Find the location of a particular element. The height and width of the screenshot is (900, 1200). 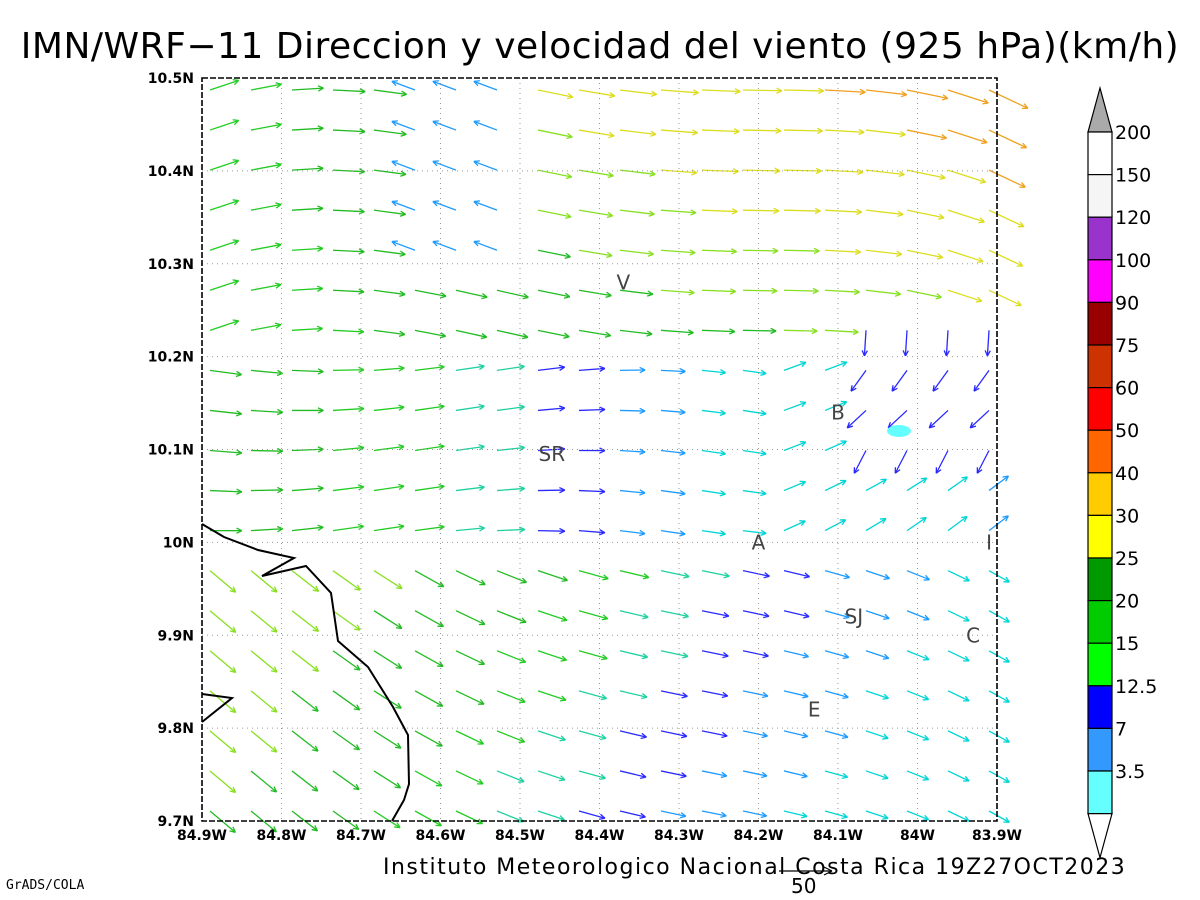

colorbar-label: 25 is located at coordinates (1127, 559).